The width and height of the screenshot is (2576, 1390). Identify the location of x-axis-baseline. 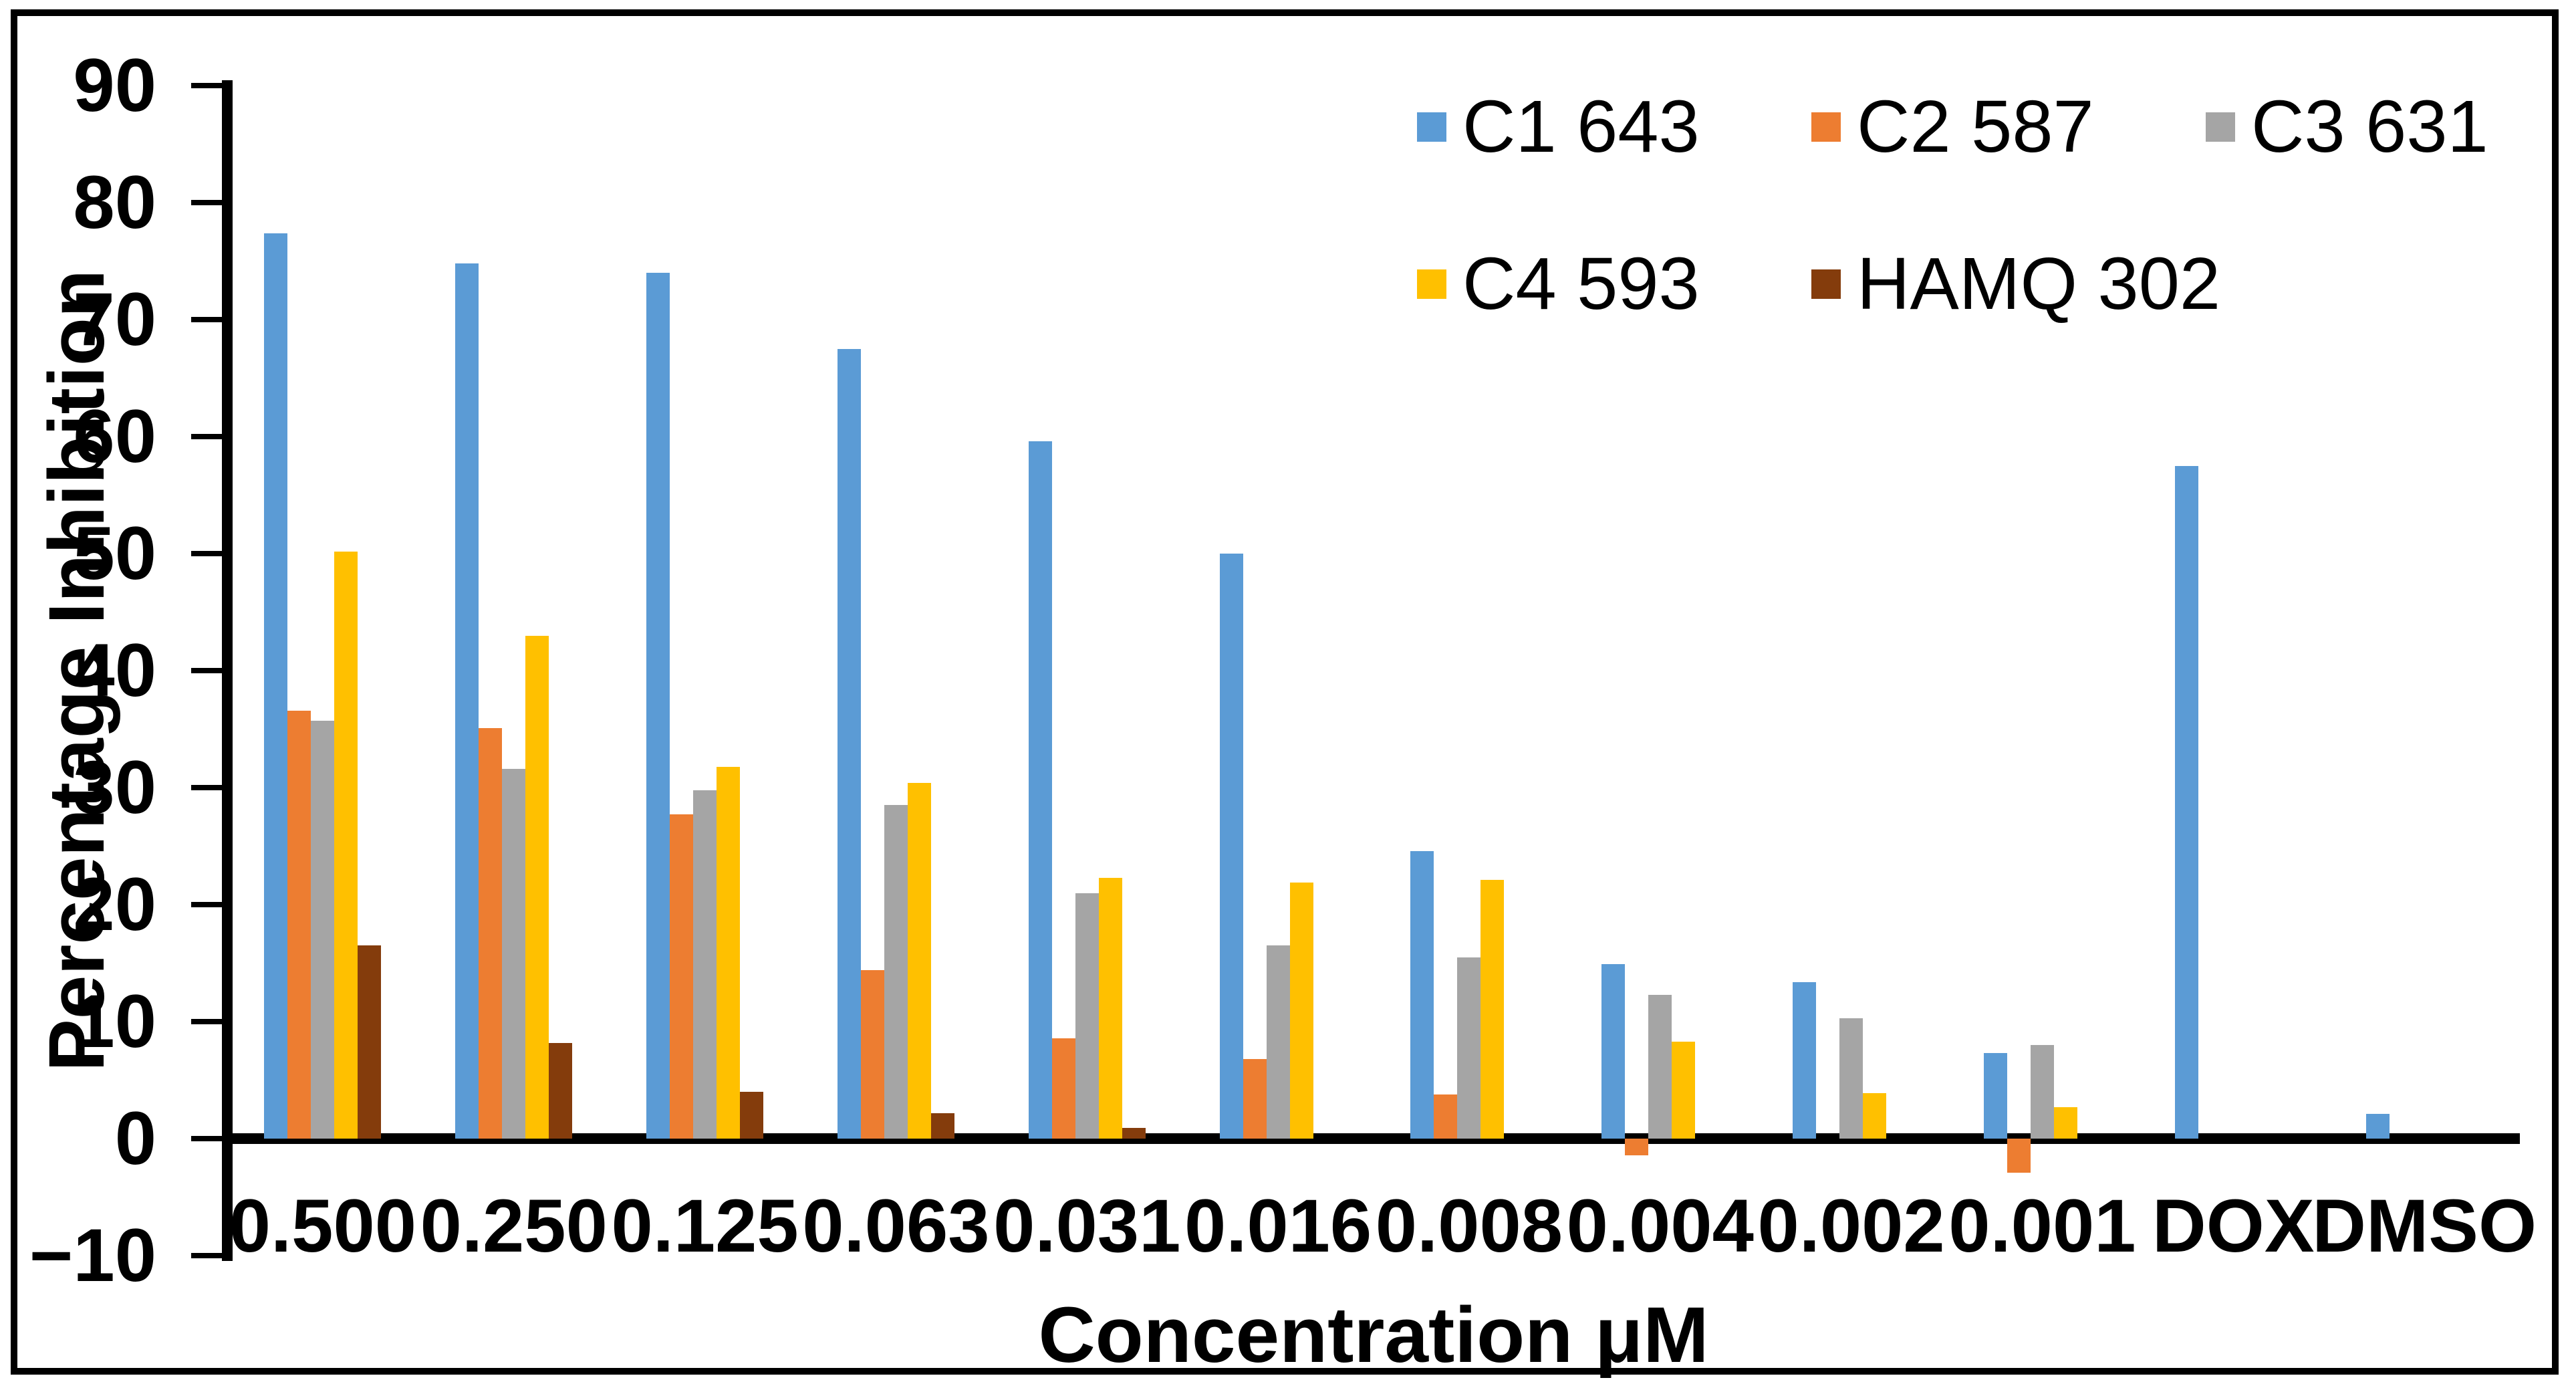
(1371, 1139).